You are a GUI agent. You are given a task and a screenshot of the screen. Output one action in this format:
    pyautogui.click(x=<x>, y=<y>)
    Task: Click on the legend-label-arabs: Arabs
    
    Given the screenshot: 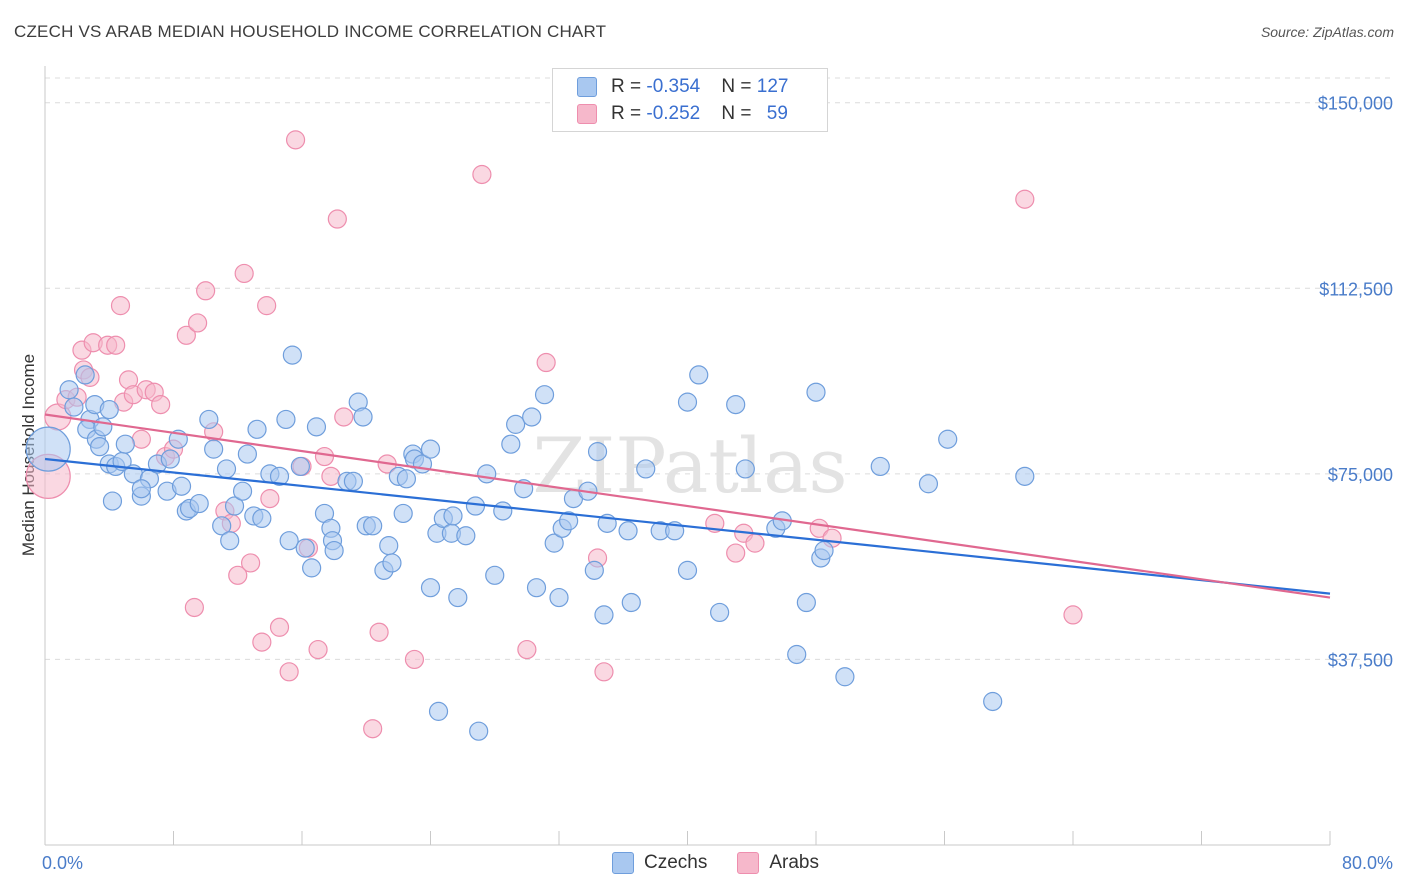 What is the action you would take?
    pyautogui.click(x=794, y=862)
    